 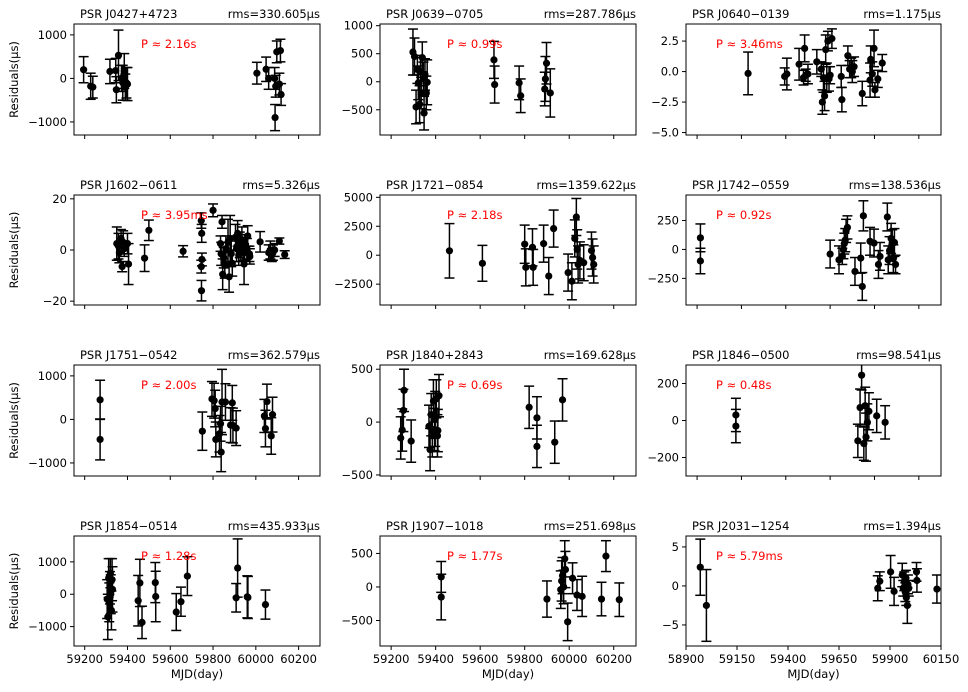 I want to click on panel-title: PSR J0639−0705, so click(x=434, y=14).